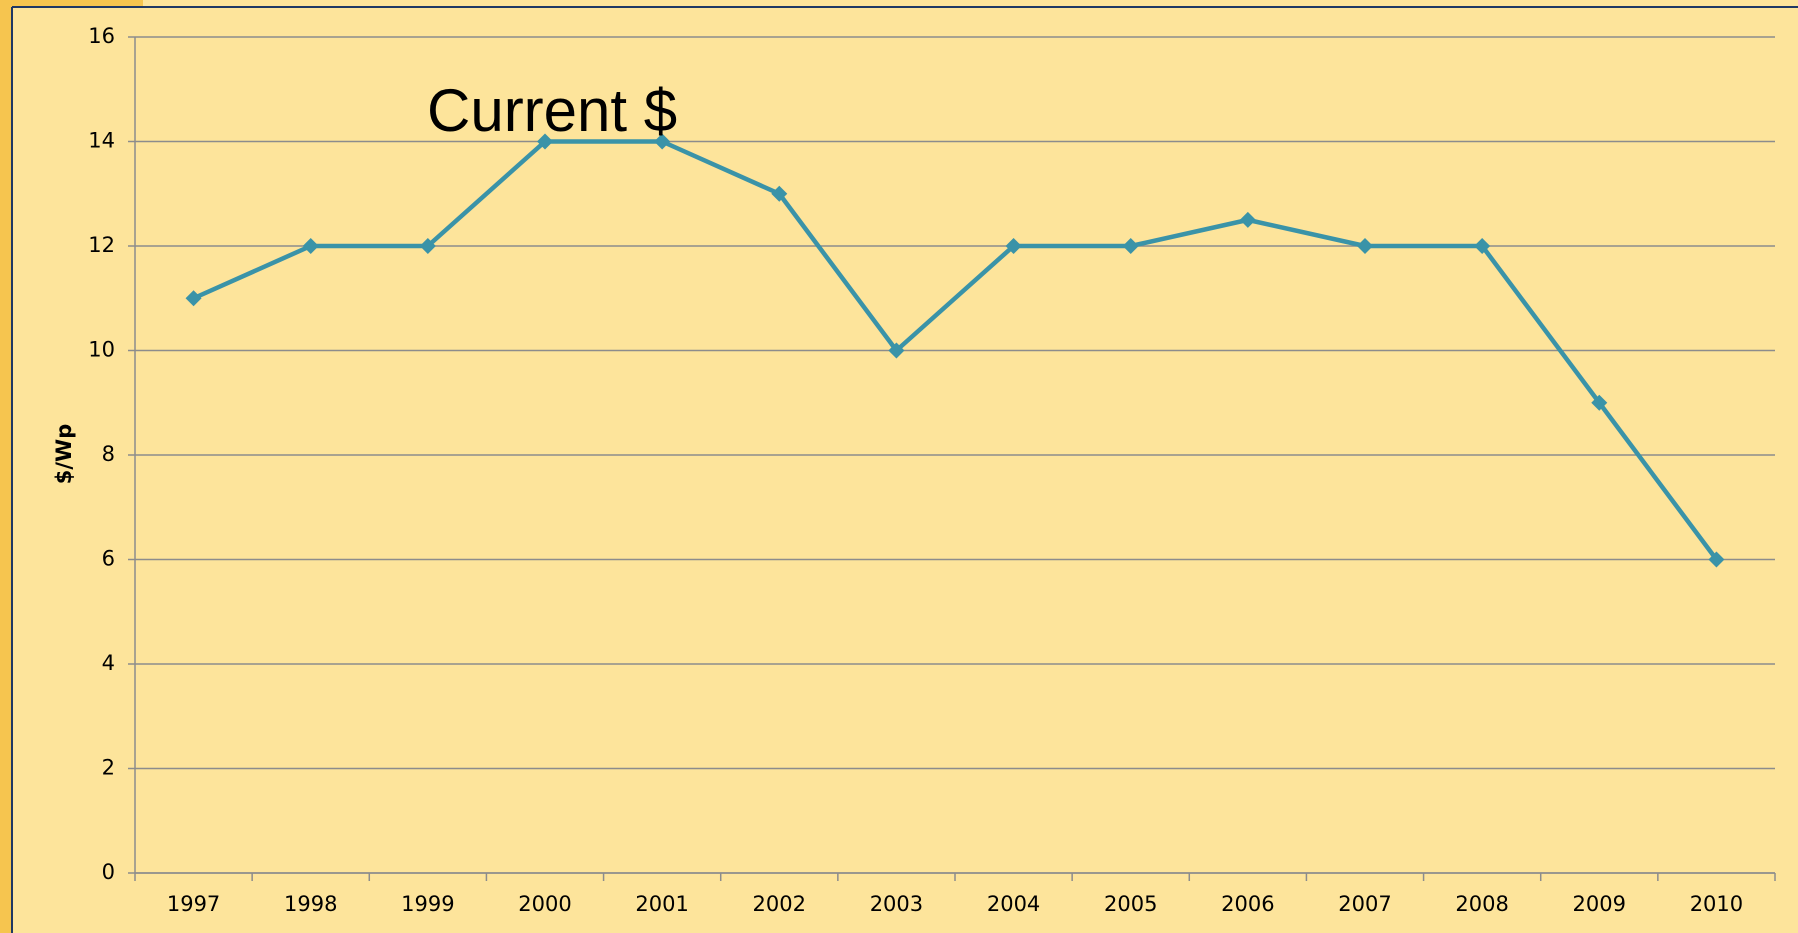 This screenshot has height=933, width=1798. What do you see at coordinates (1247, 904) in the screenshot?
I see `x-tick-label: 2006` at bounding box center [1247, 904].